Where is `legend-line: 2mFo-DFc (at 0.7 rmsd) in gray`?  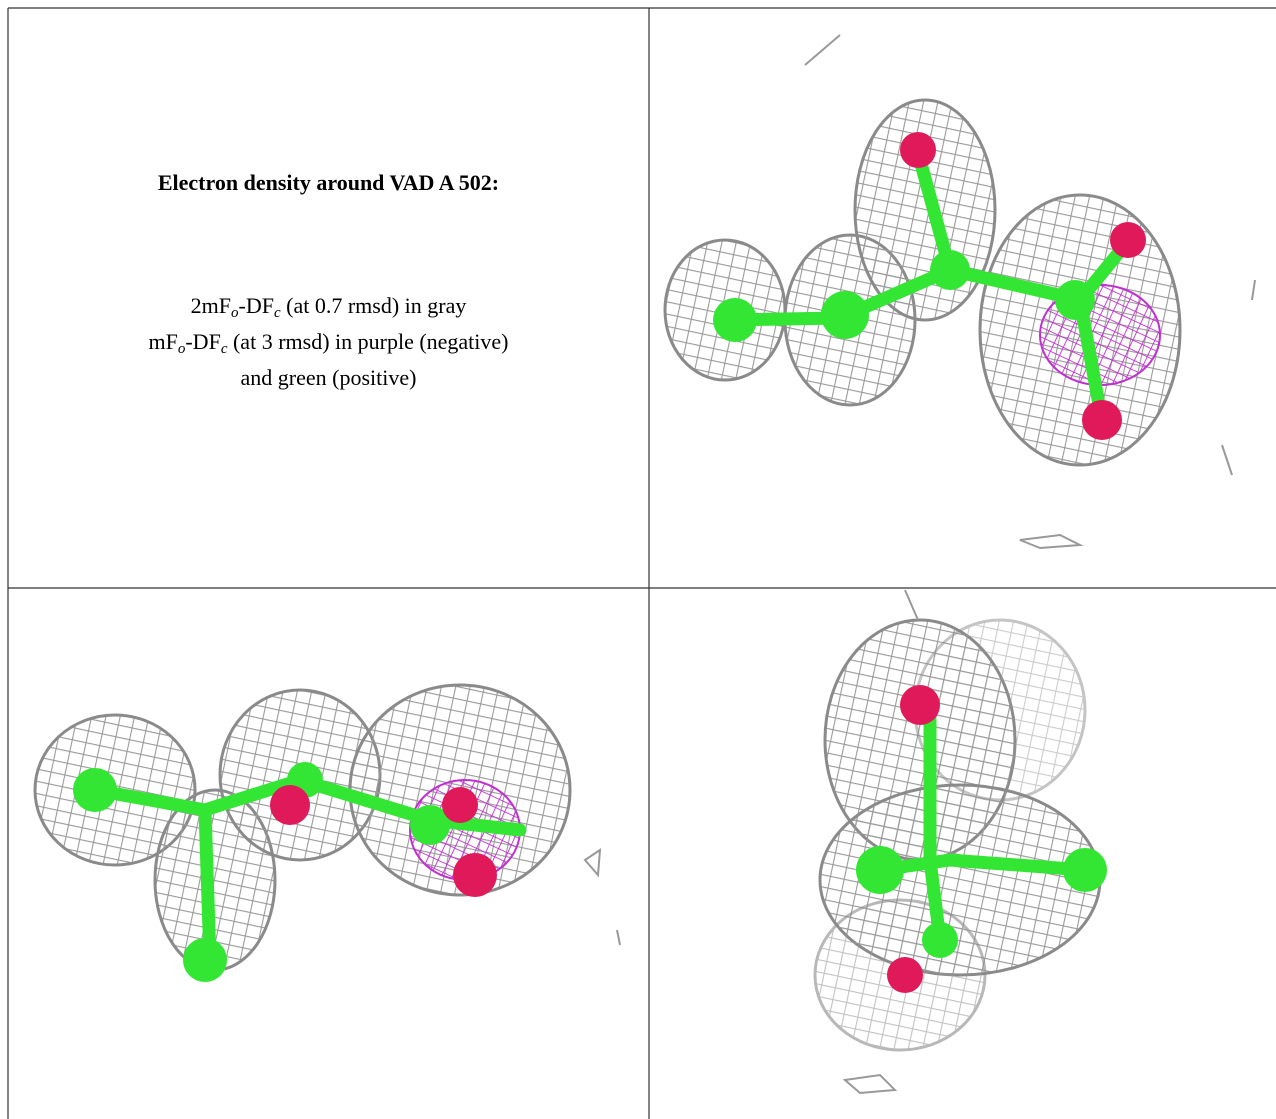
legend-line: 2mFo-DFc (at 0.7 rmsd) in gray is located at coordinates (328, 306).